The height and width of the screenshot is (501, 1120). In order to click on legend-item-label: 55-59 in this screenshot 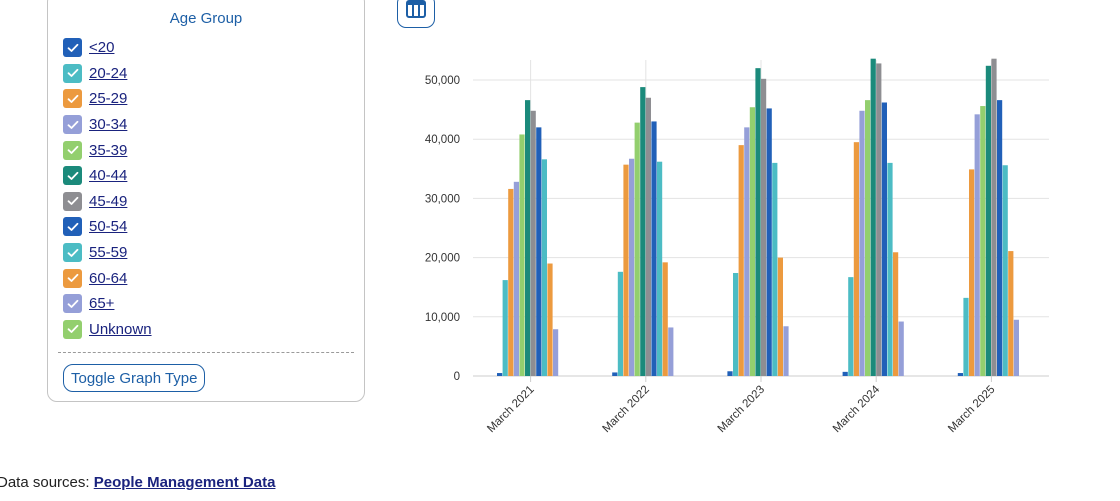, I will do `click(108, 253)`.